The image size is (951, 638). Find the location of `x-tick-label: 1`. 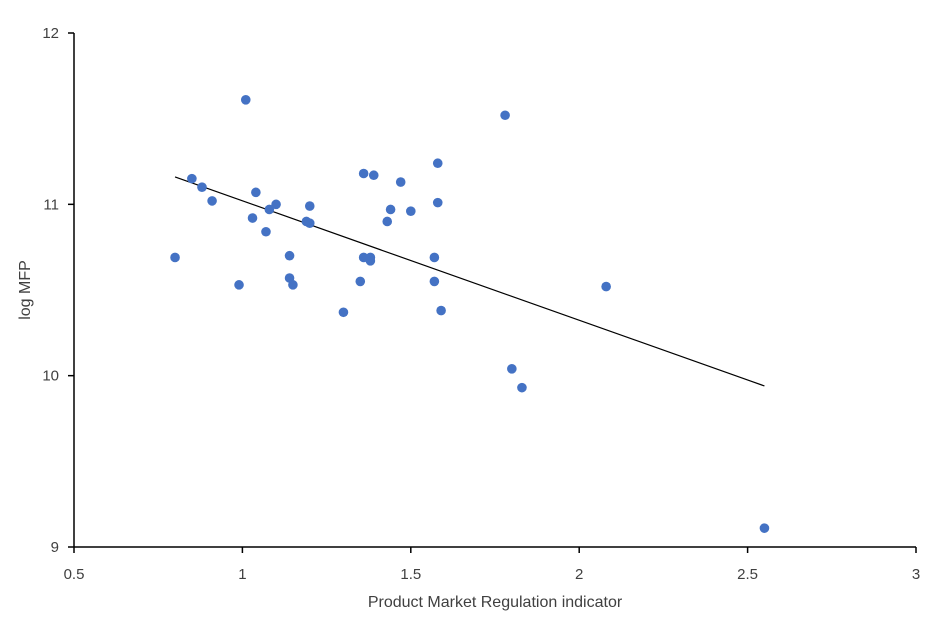

x-tick-label: 1 is located at coordinates (242, 574).